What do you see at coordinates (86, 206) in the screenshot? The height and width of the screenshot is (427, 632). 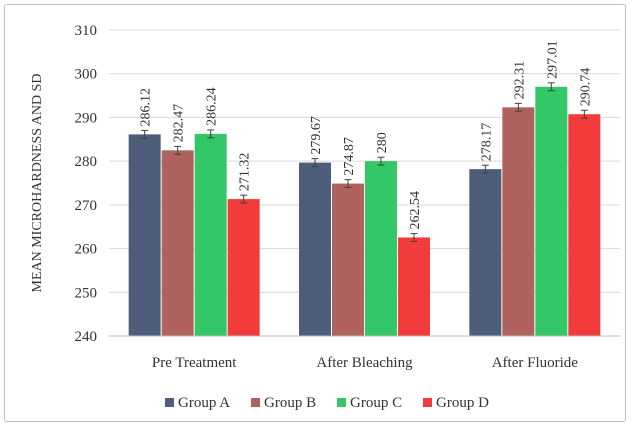 I see `y-tick-label: 270` at bounding box center [86, 206].